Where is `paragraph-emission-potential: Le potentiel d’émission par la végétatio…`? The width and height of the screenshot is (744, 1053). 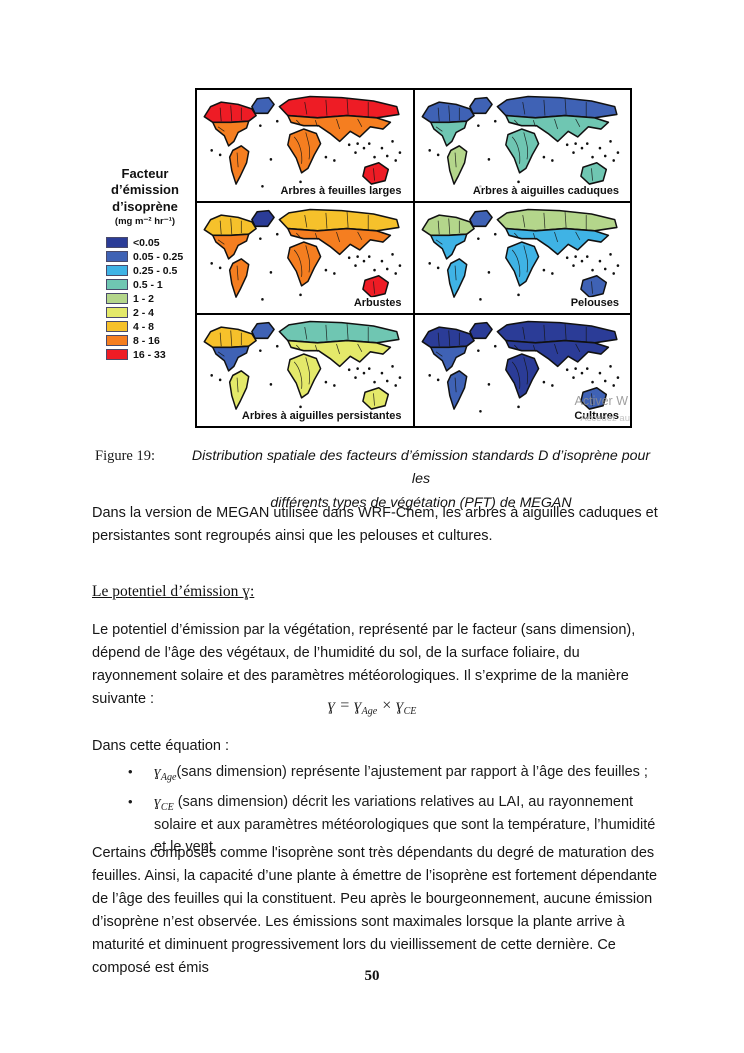
paragraph-emission-potential: Le potentiel d’émission par la végétatio… is located at coordinates (364, 664).